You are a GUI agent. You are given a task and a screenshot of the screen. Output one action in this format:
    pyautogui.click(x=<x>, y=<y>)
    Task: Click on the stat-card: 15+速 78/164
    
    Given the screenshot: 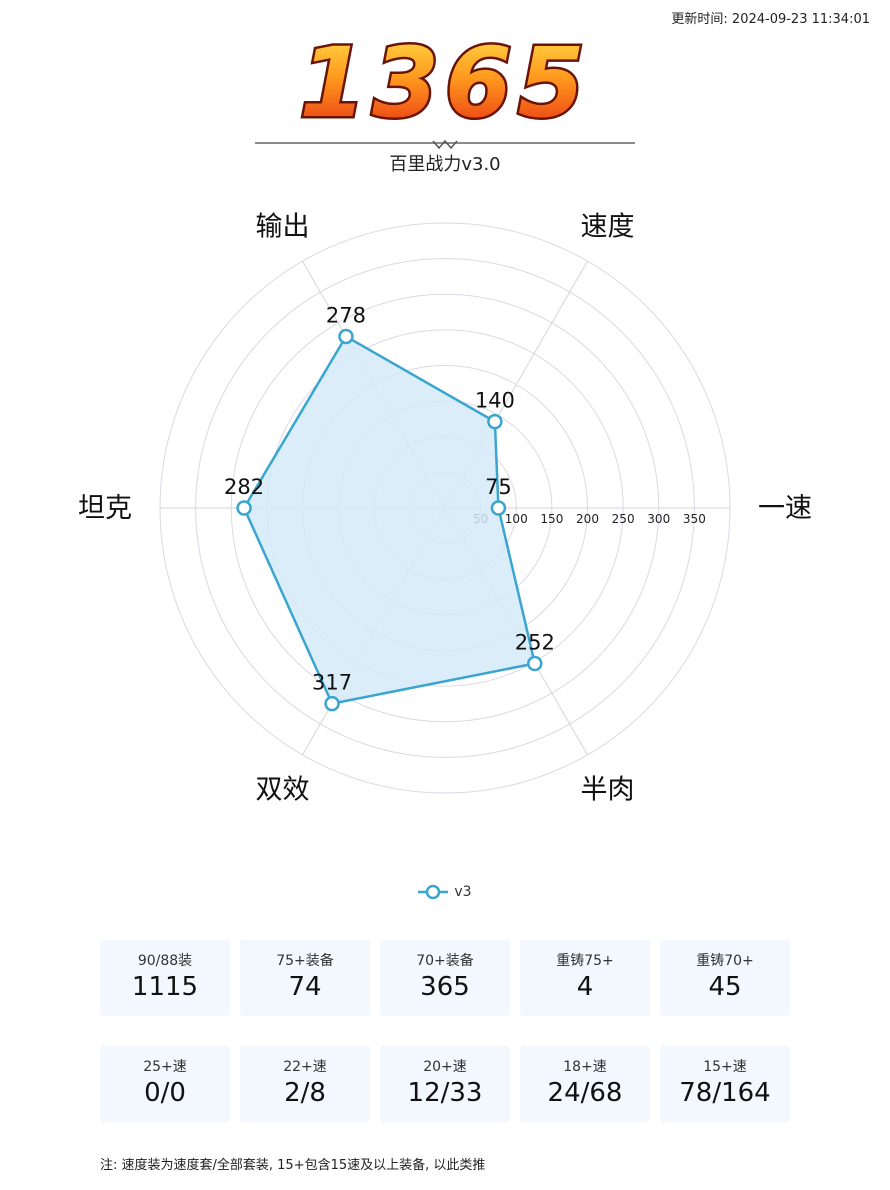 What is the action you would take?
    pyautogui.click(x=725, y=1084)
    